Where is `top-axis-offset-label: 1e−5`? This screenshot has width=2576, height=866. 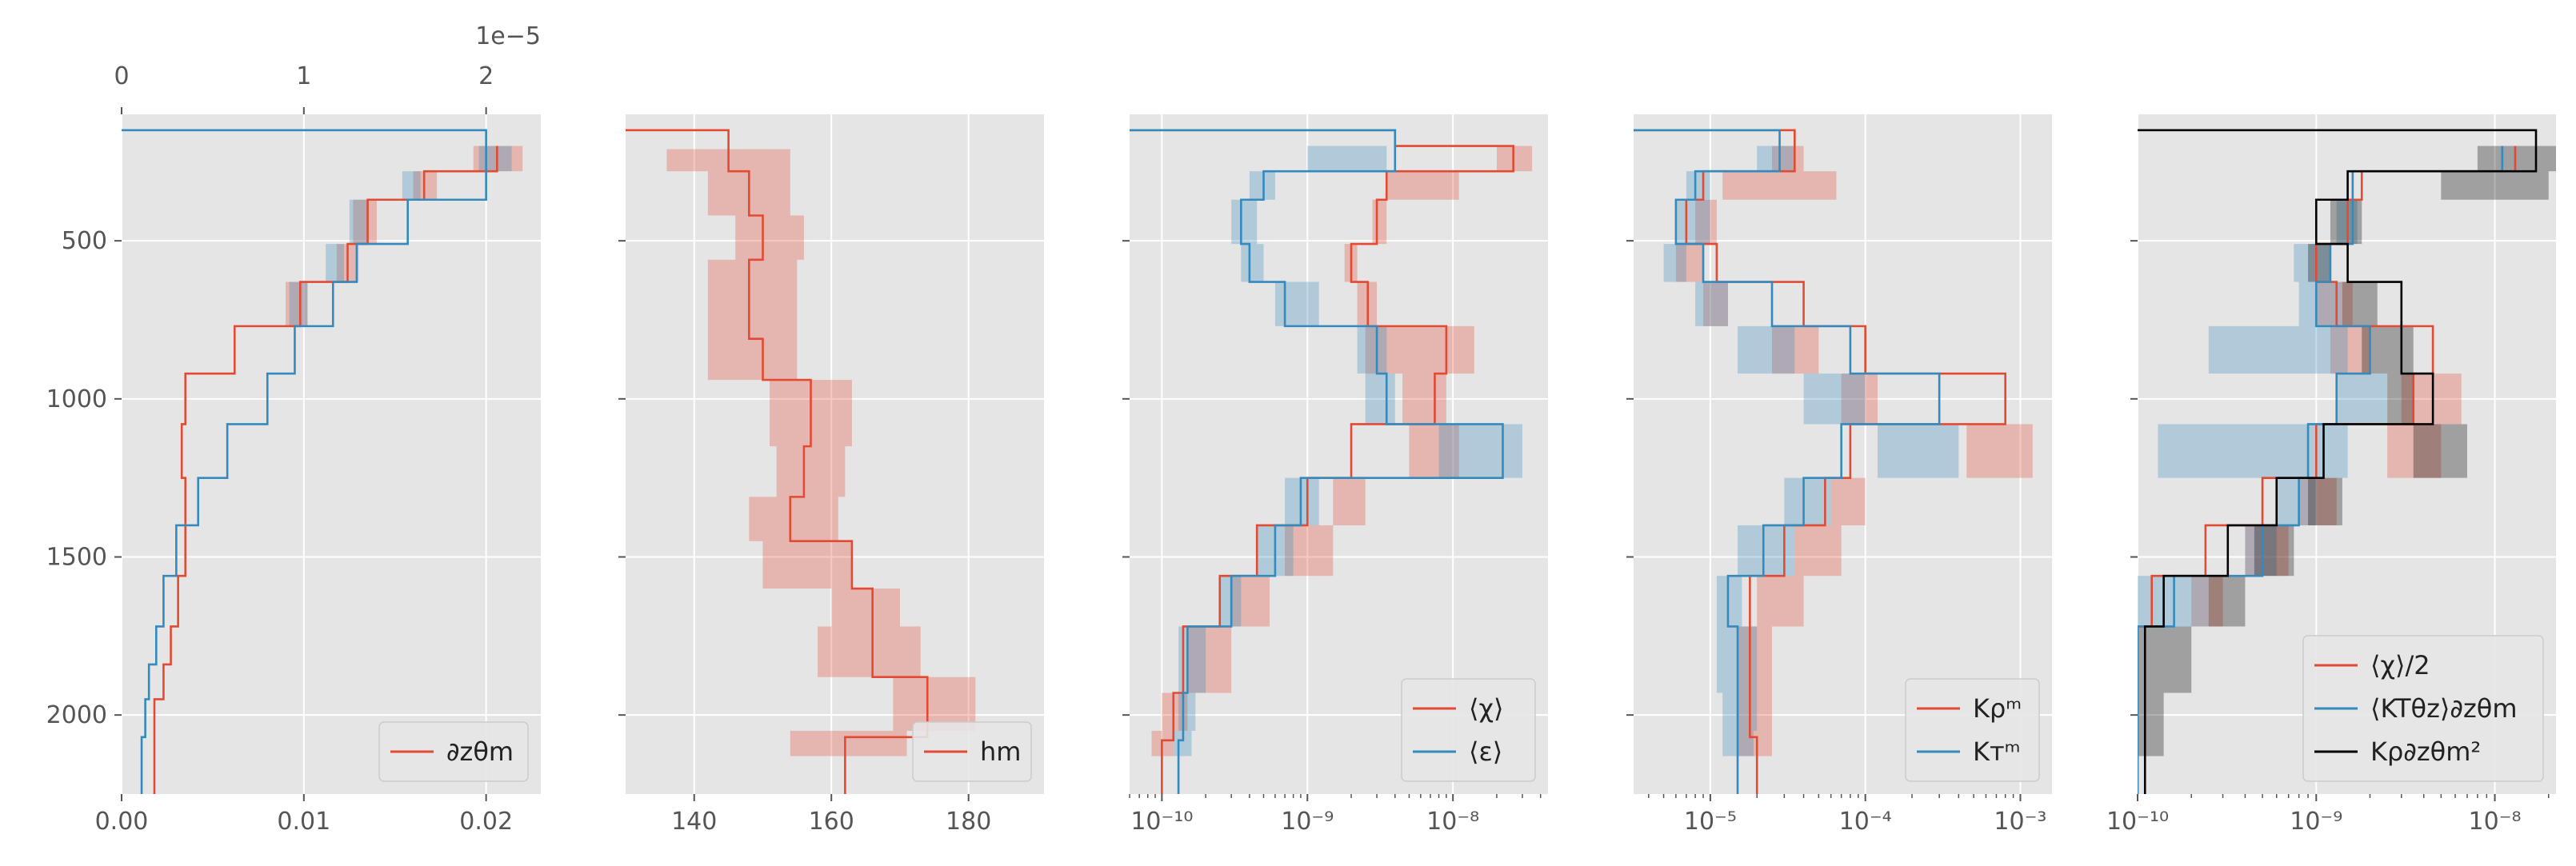
top-axis-offset-label: 1e−5 is located at coordinates (508, 36).